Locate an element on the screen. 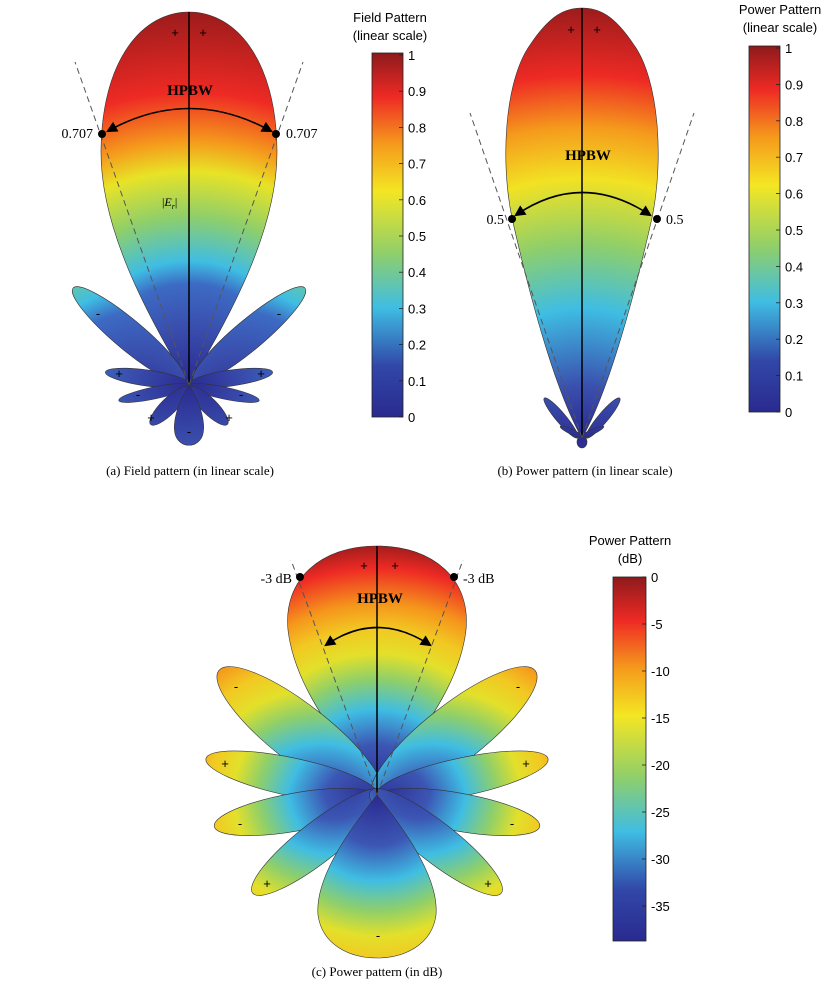 The image size is (836, 993). colorbar-tick-label: 0.2 is located at coordinates (794, 339).